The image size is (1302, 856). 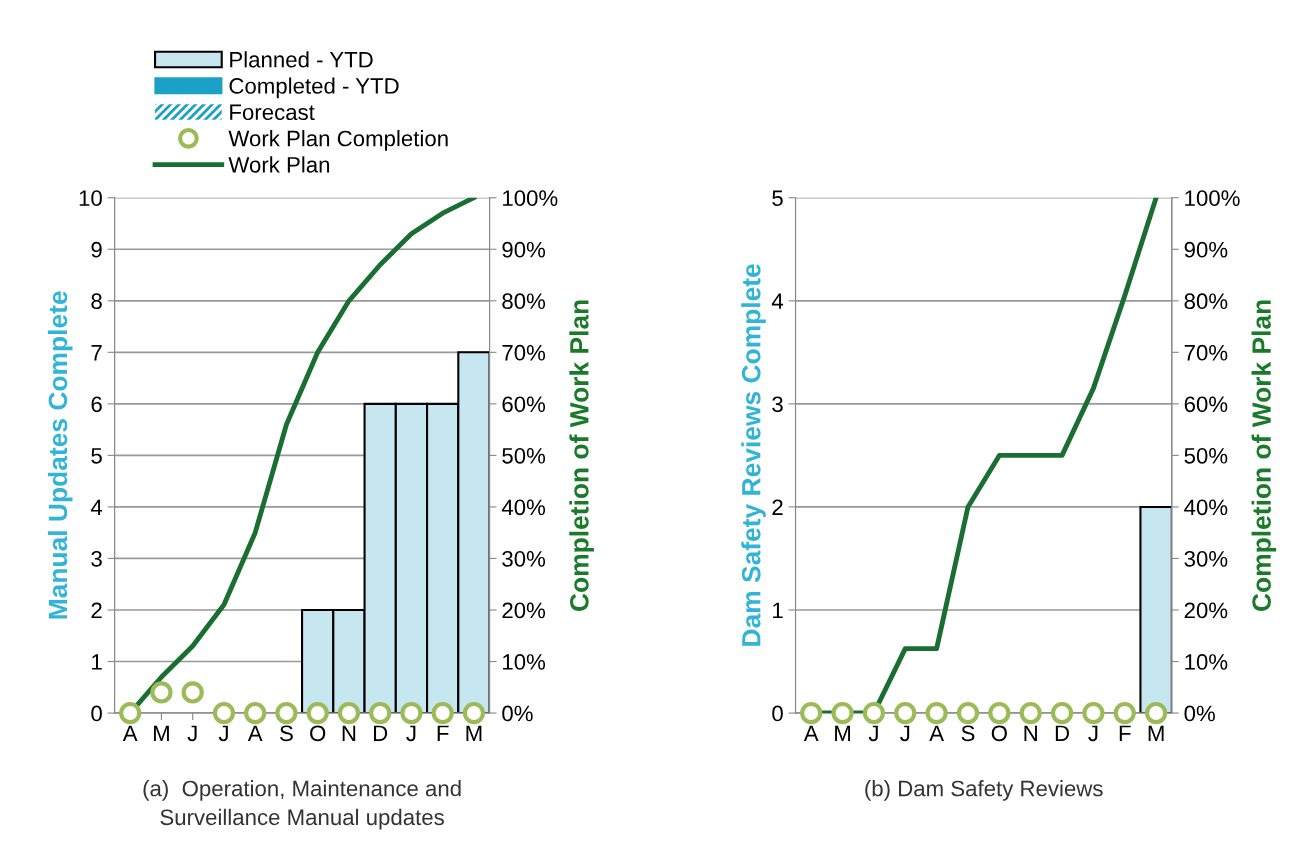 What do you see at coordinates (96, 353) in the screenshot?
I see `y-tick-label: 7` at bounding box center [96, 353].